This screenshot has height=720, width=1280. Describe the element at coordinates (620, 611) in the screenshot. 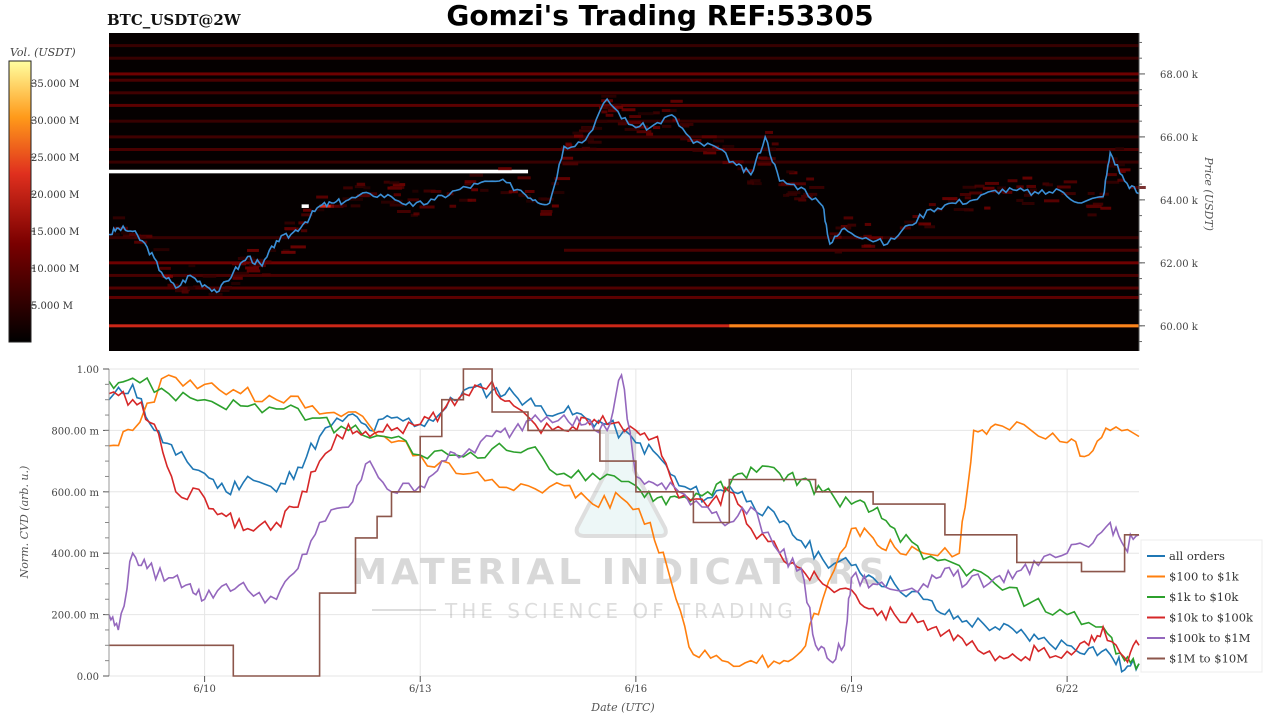

I see `watermark-line2: THE SCIENCE OF TRADING` at that location.